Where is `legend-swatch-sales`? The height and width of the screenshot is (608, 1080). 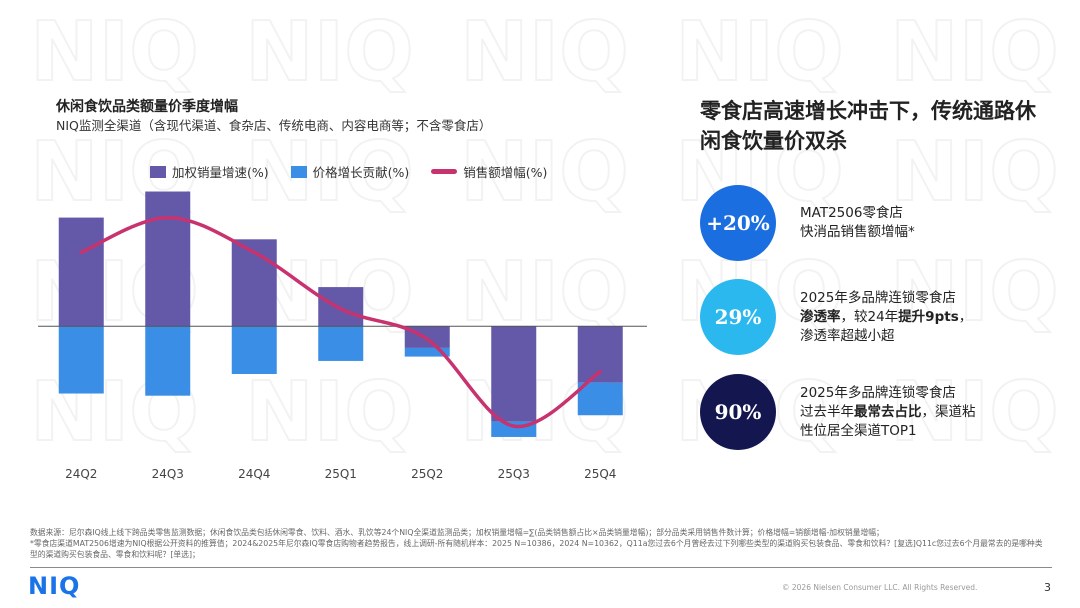
legend-swatch-sales is located at coordinates (444, 171).